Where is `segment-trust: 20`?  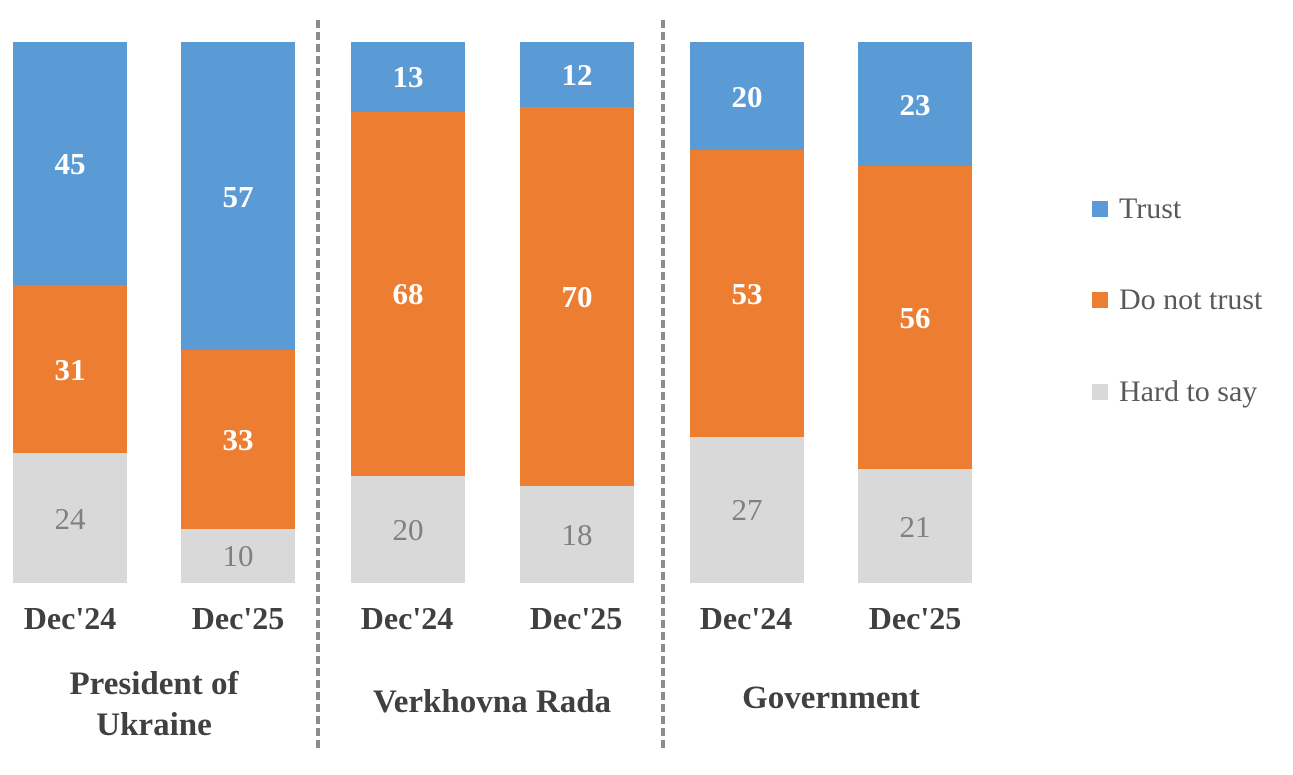
segment-trust: 20 is located at coordinates (747, 96).